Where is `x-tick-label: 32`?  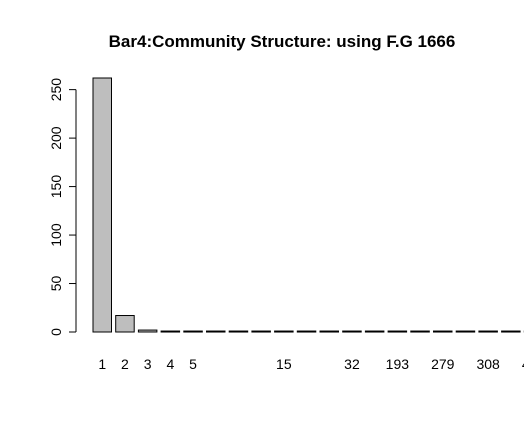
x-tick-label: 32 is located at coordinates (352, 364).